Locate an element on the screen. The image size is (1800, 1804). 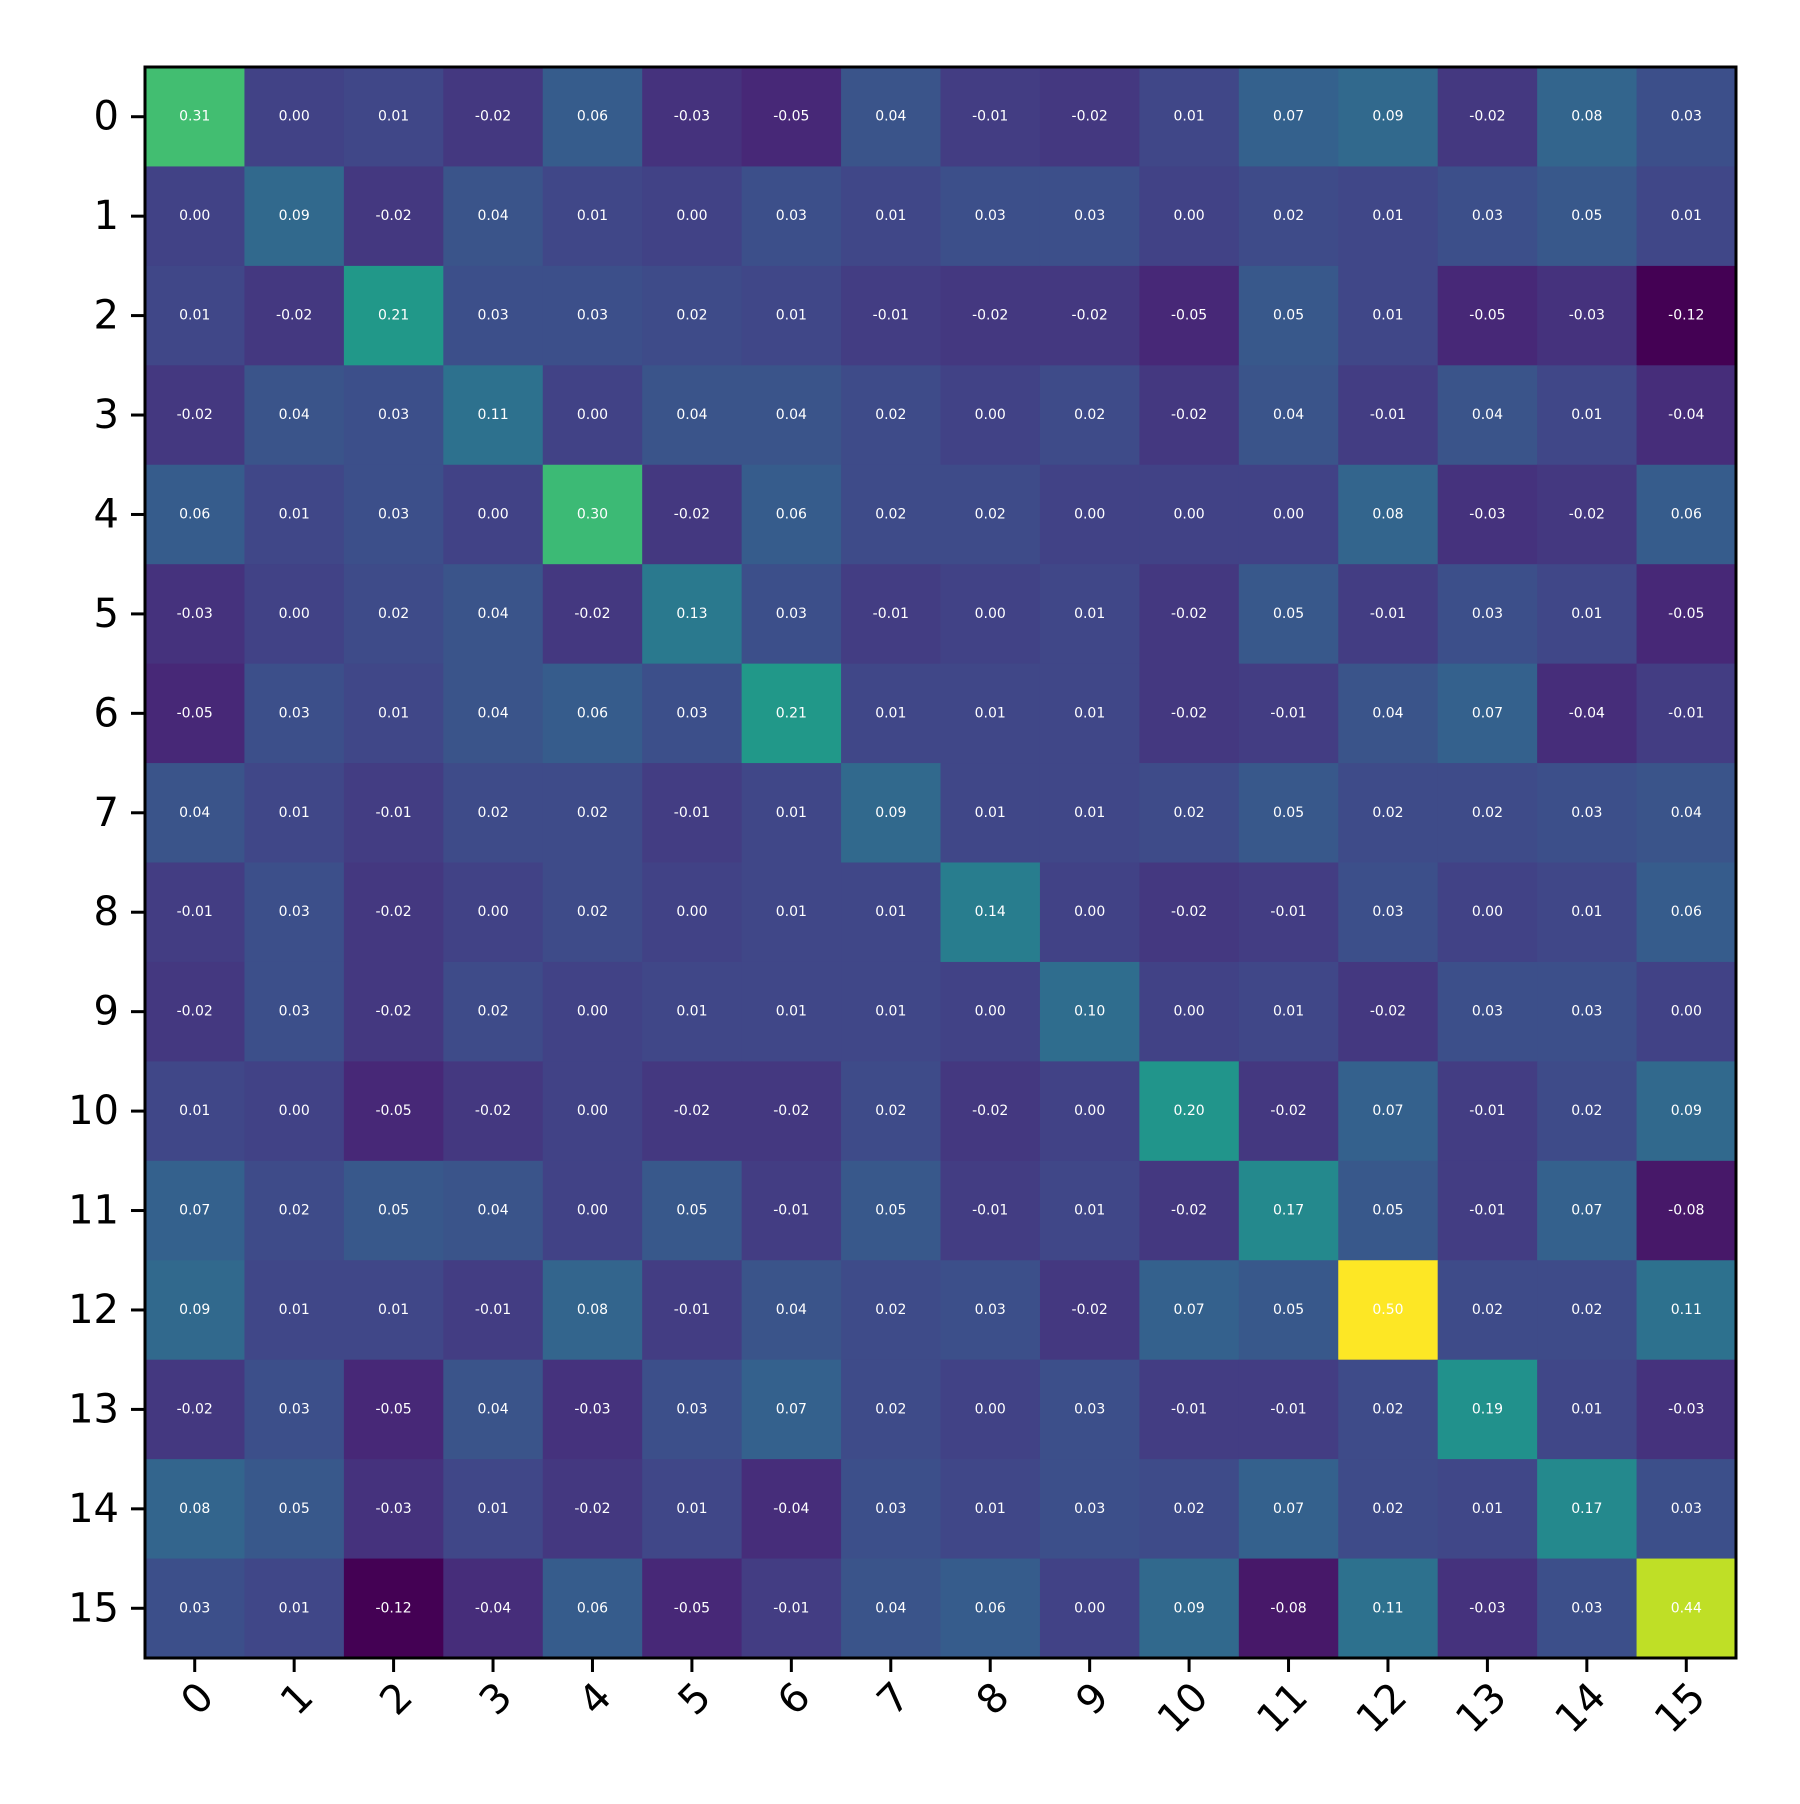
cell-value-label: 0.19 is located at coordinates (1487, 1409).